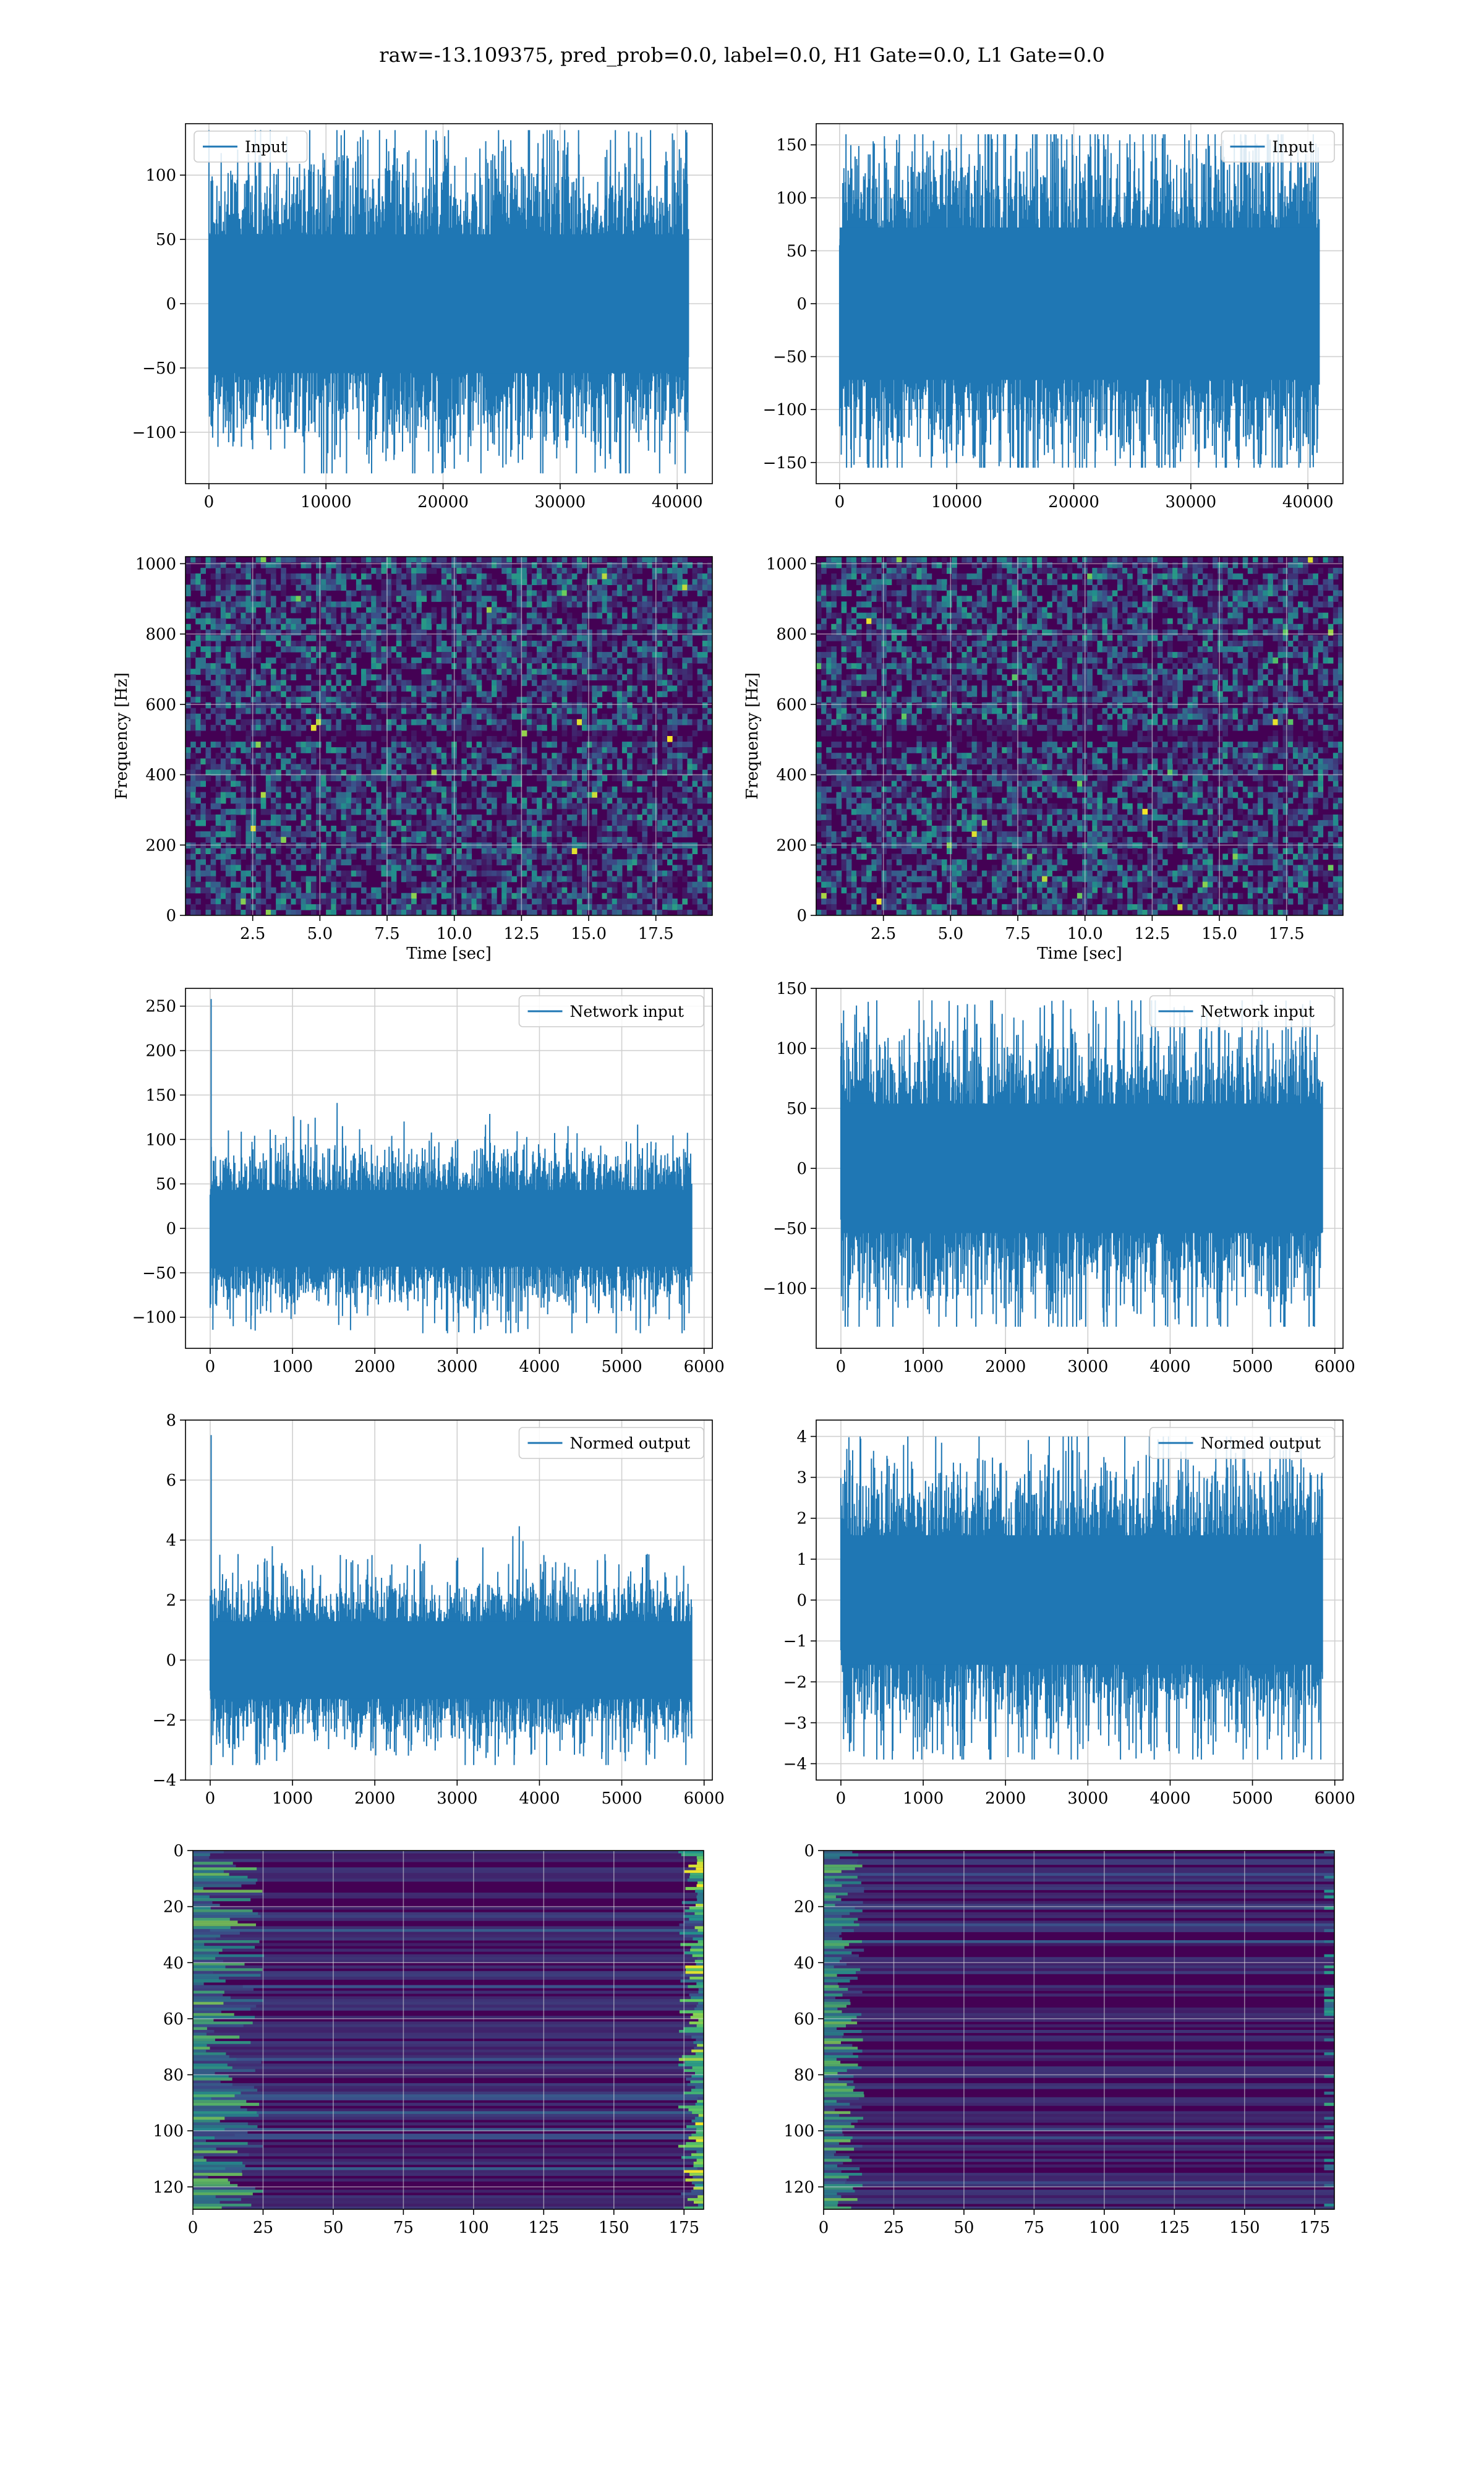  Describe the element at coordinates (386, 934) in the screenshot. I see `spec-h1-xtick-label: 7.5` at that location.